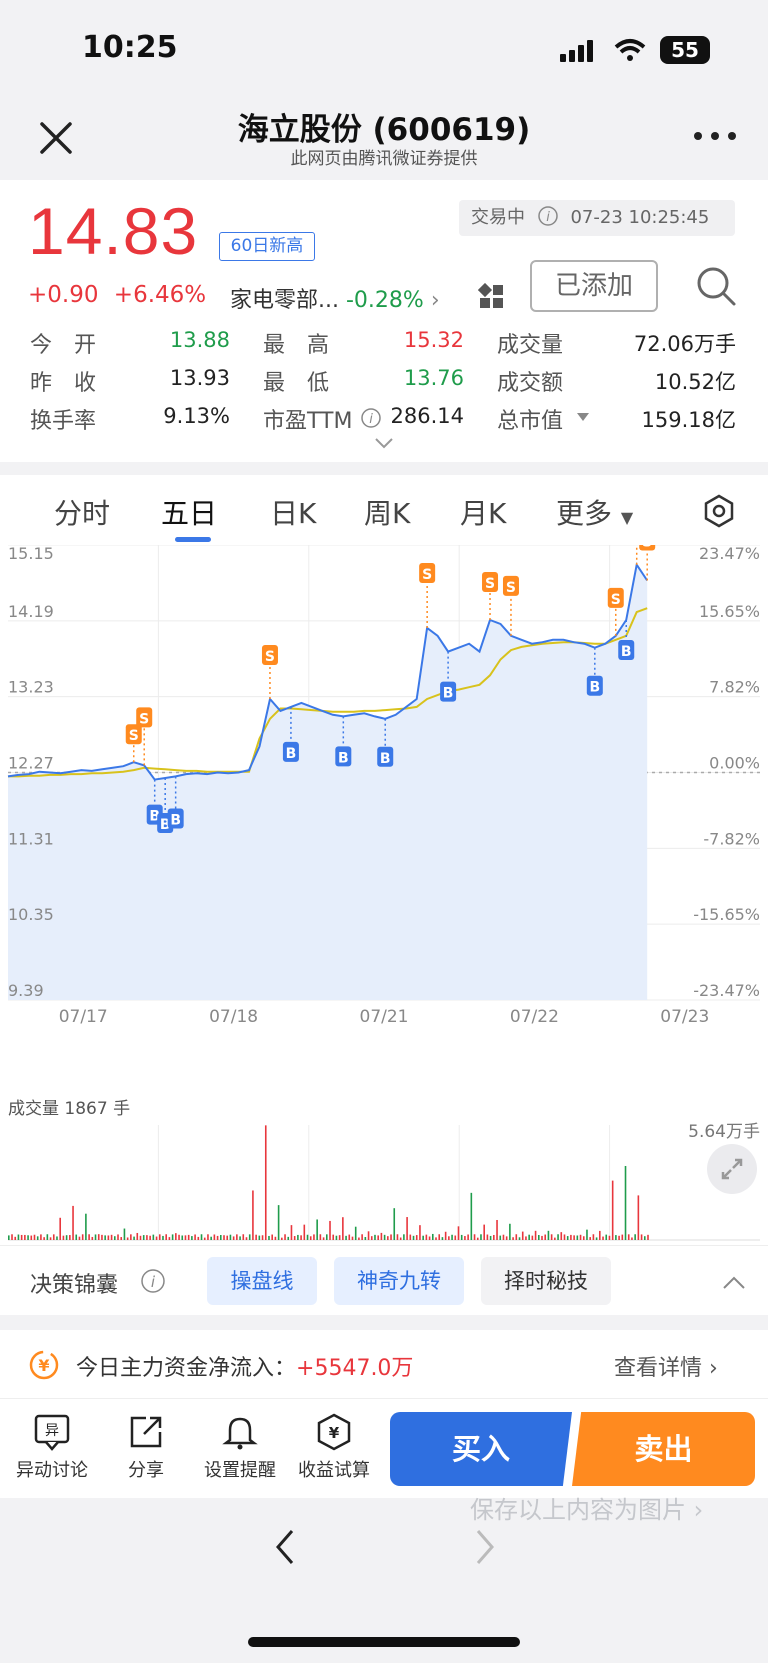 This screenshot has height=1663, width=768. I want to click on timing-tips-button: 择时秘技, so click(546, 1281).